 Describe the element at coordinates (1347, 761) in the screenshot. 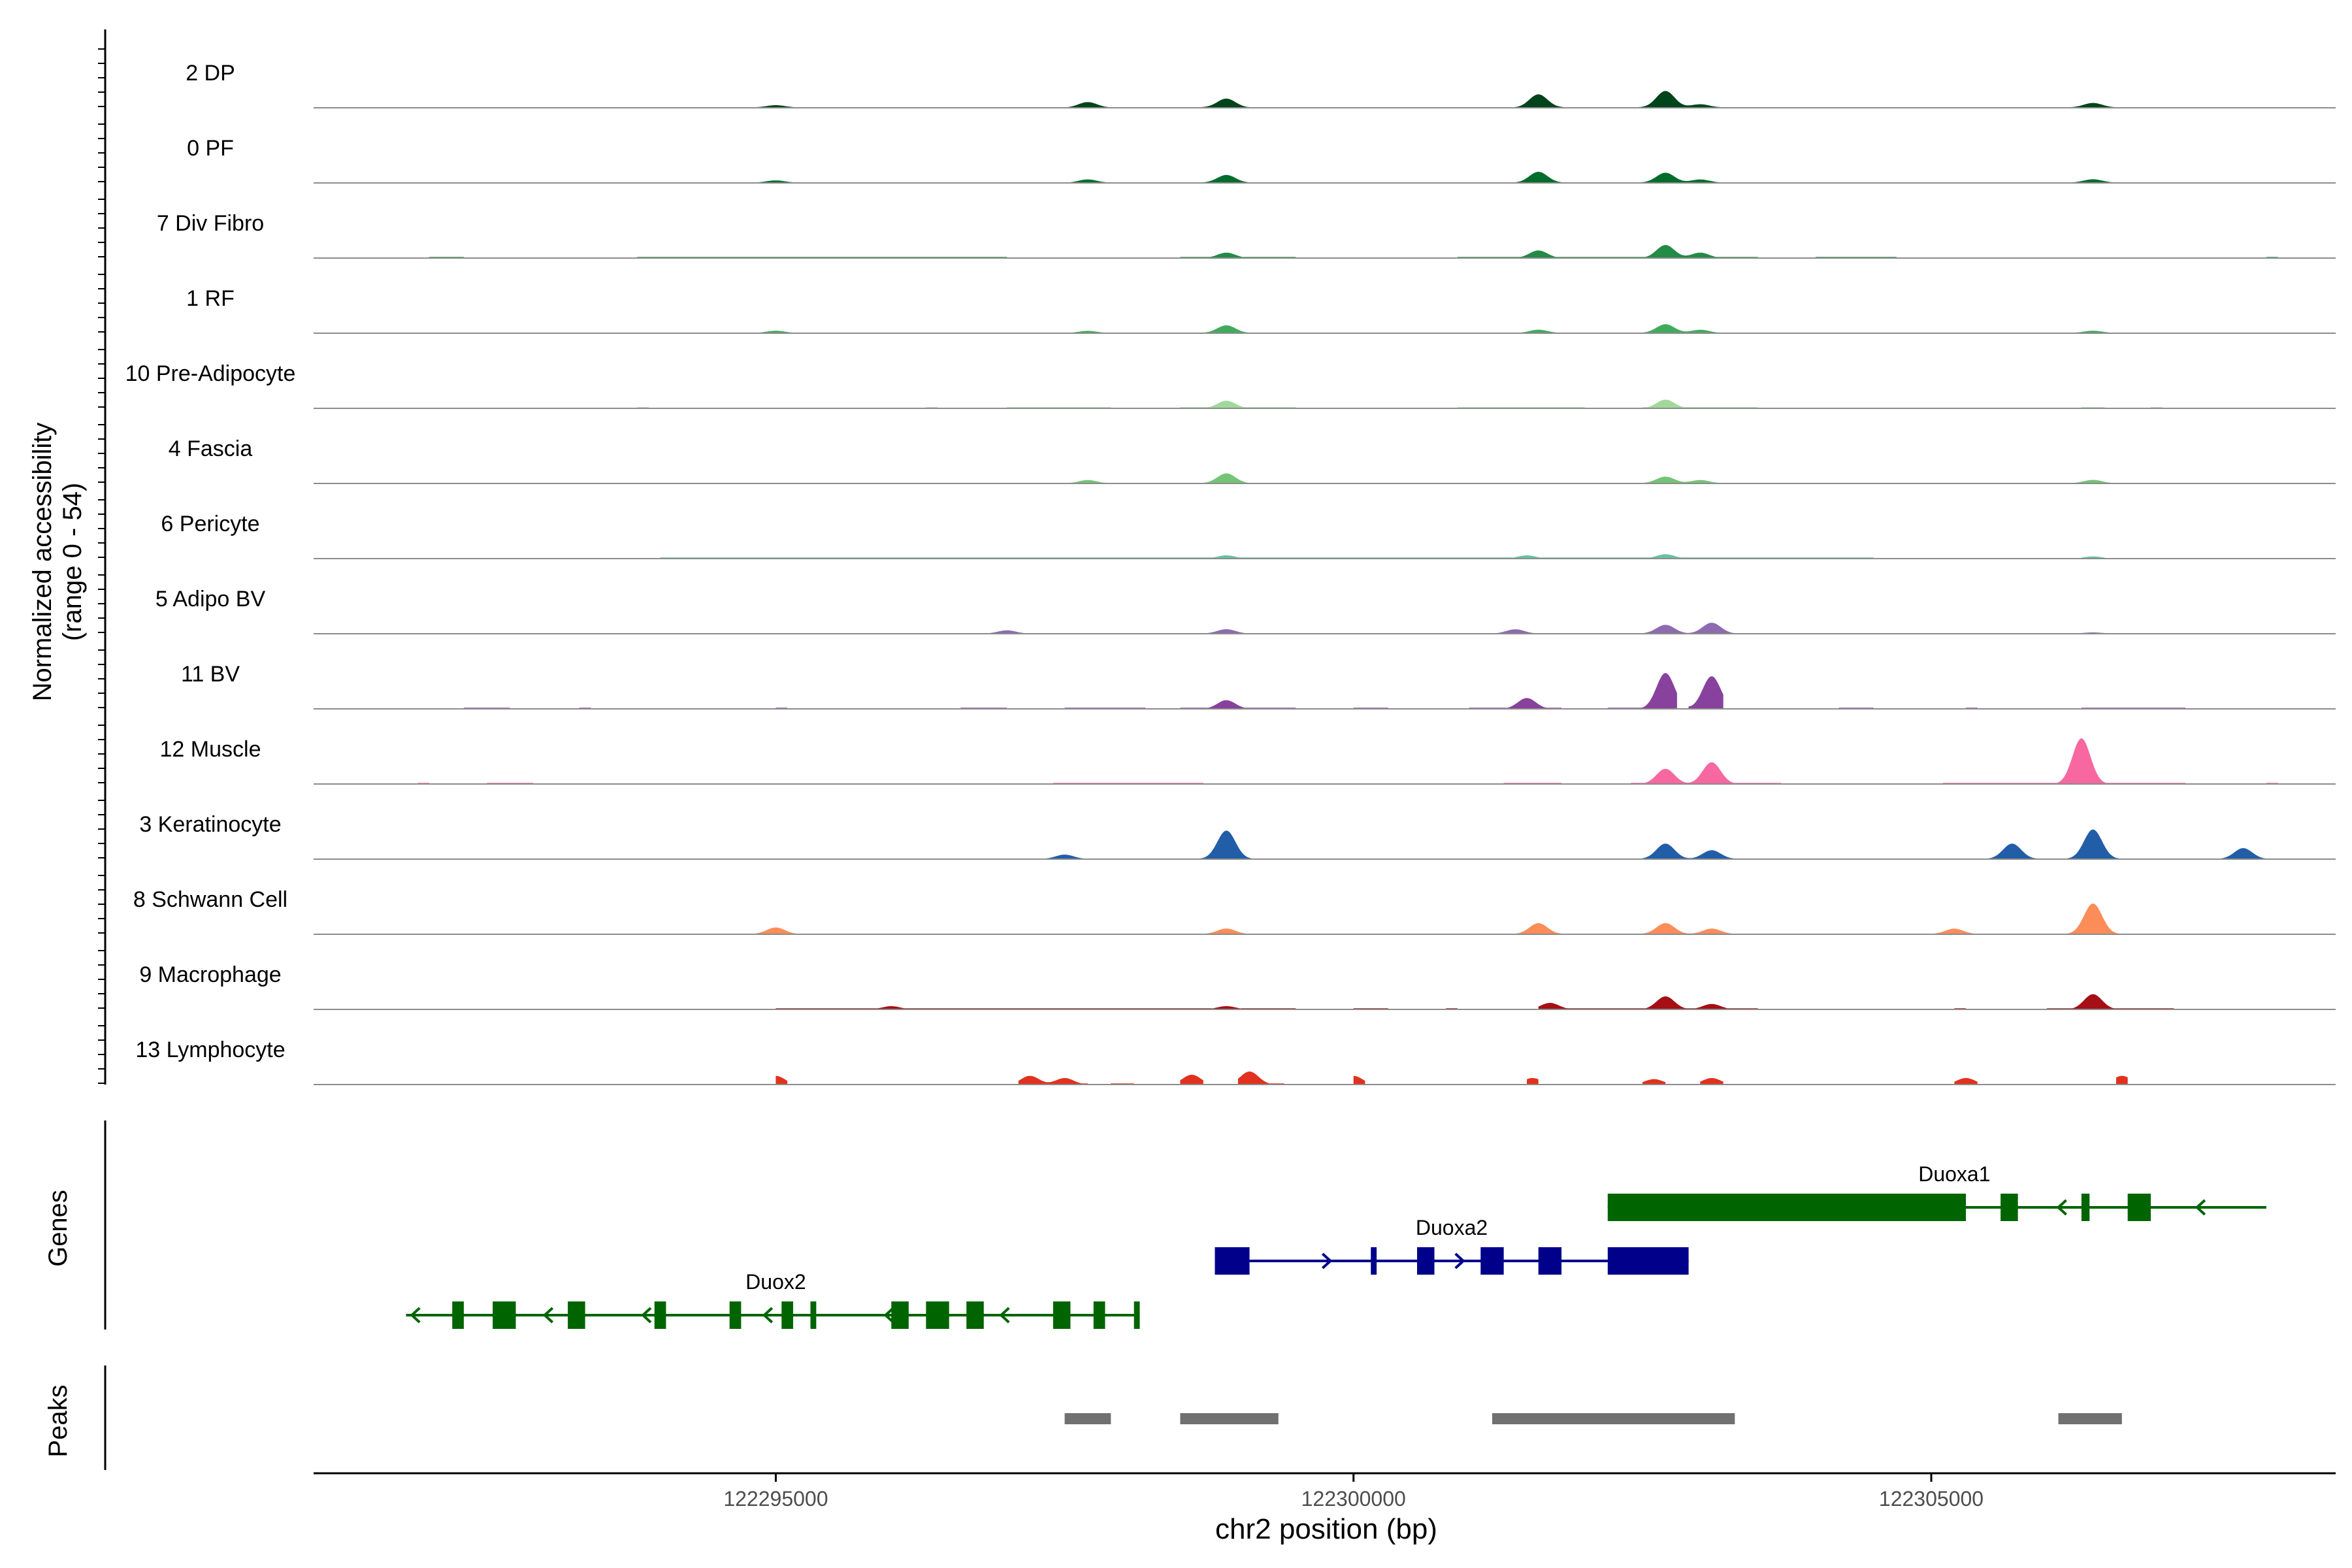

I see `track-9-coverage-area` at that location.